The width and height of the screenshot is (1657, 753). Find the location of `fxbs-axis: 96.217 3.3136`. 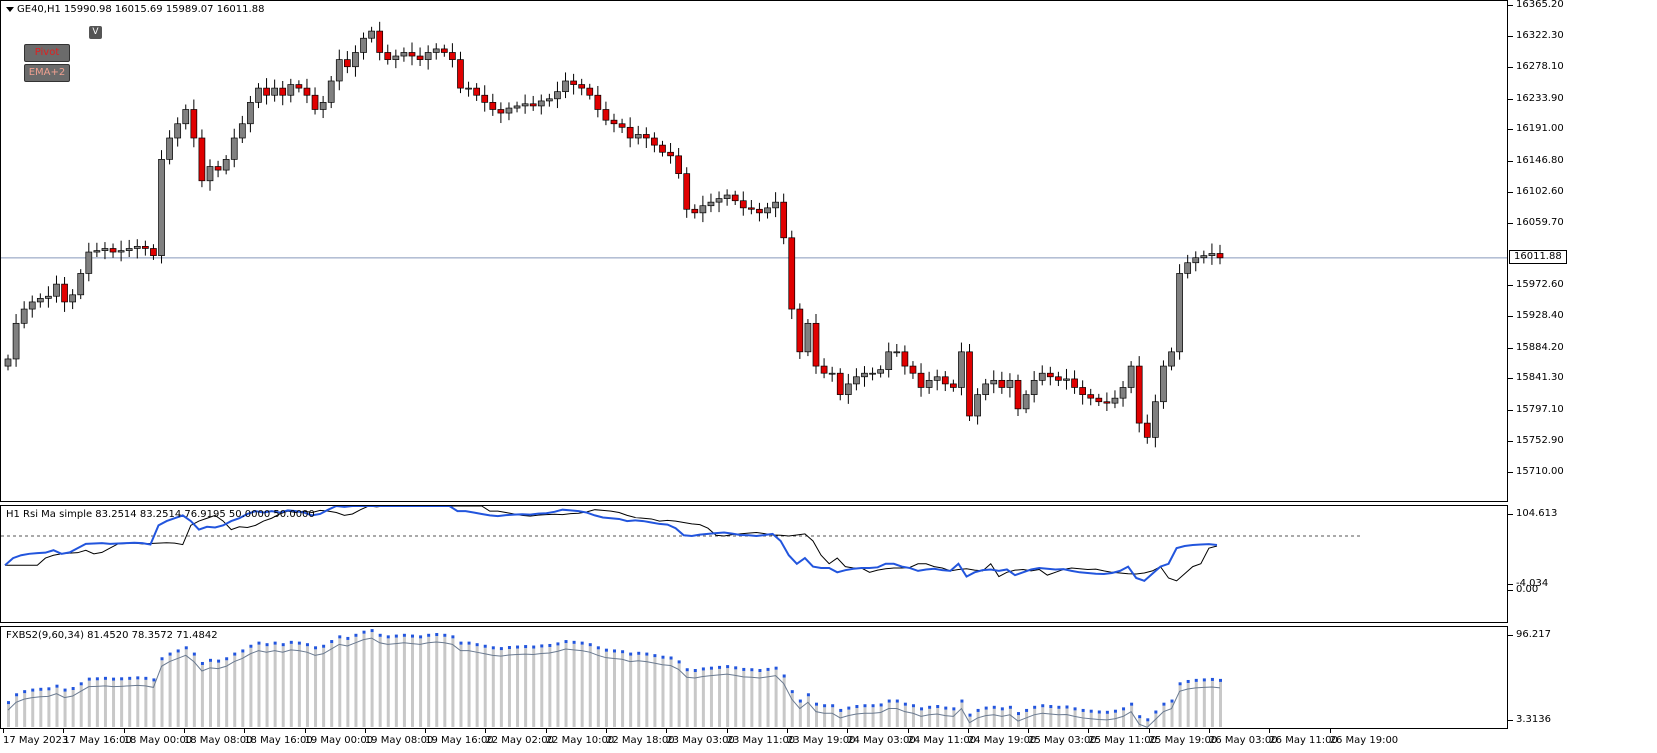

fxbs-axis: 96.217 3.3136 is located at coordinates (1582, 677).